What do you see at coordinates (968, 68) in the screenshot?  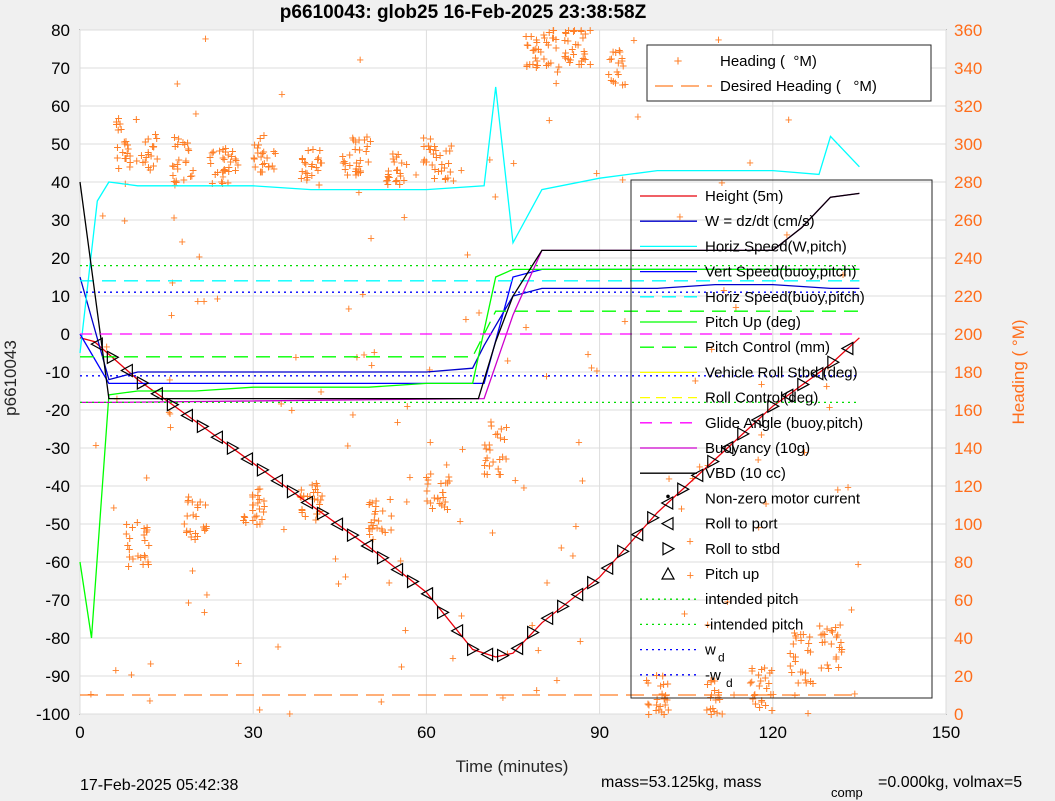 I see `y2-tick-label: 340` at bounding box center [968, 68].